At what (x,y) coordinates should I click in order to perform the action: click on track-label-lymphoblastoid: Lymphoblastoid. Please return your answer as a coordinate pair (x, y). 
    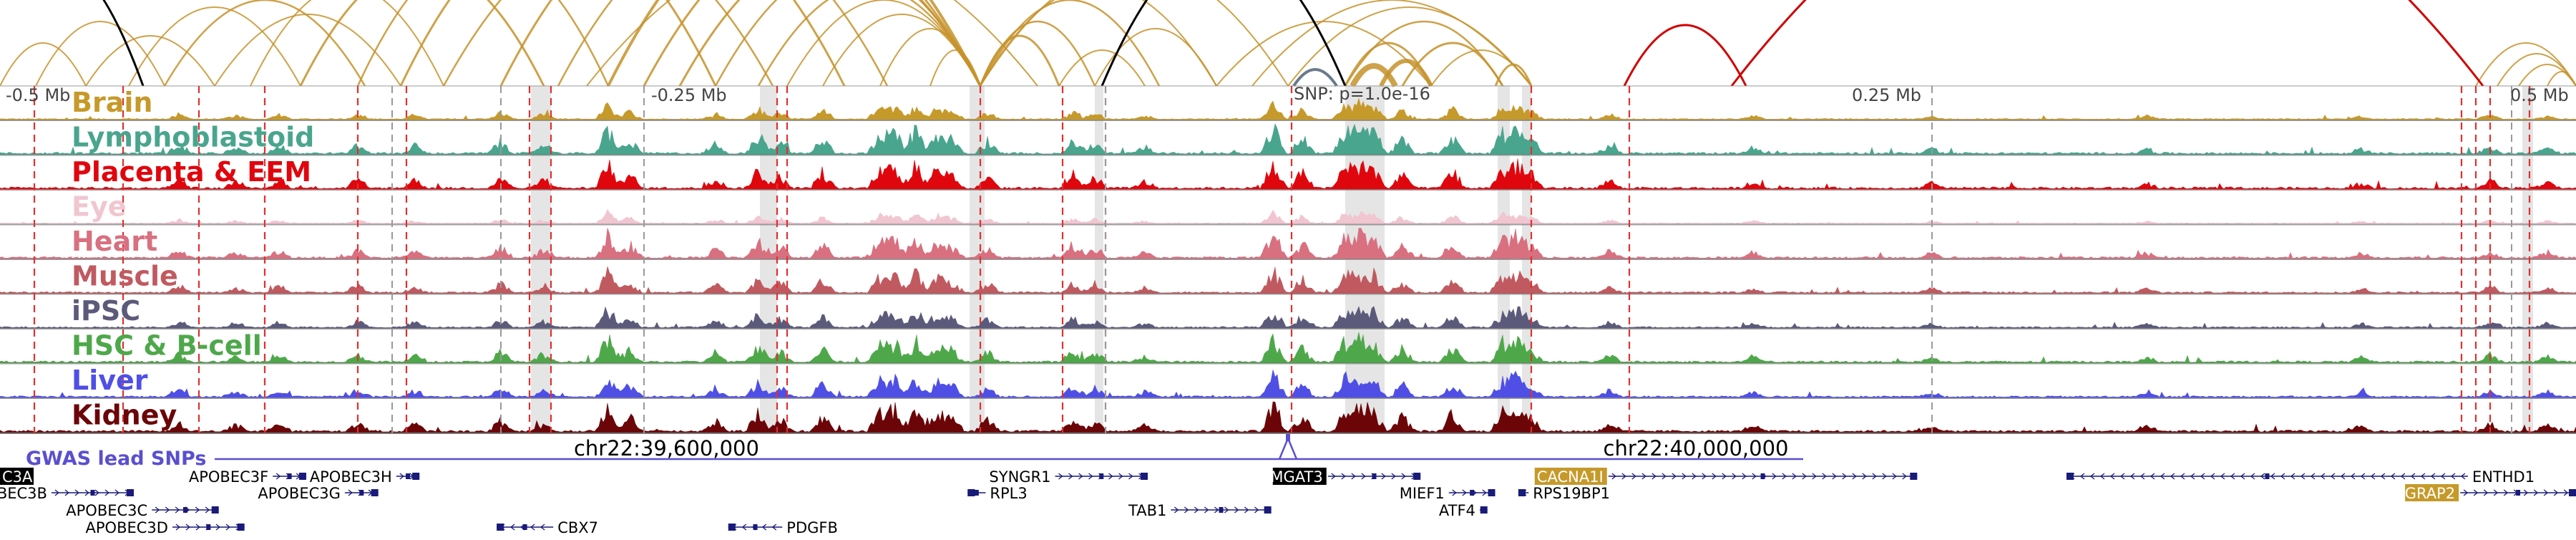
    Looking at the image, I should click on (193, 137).